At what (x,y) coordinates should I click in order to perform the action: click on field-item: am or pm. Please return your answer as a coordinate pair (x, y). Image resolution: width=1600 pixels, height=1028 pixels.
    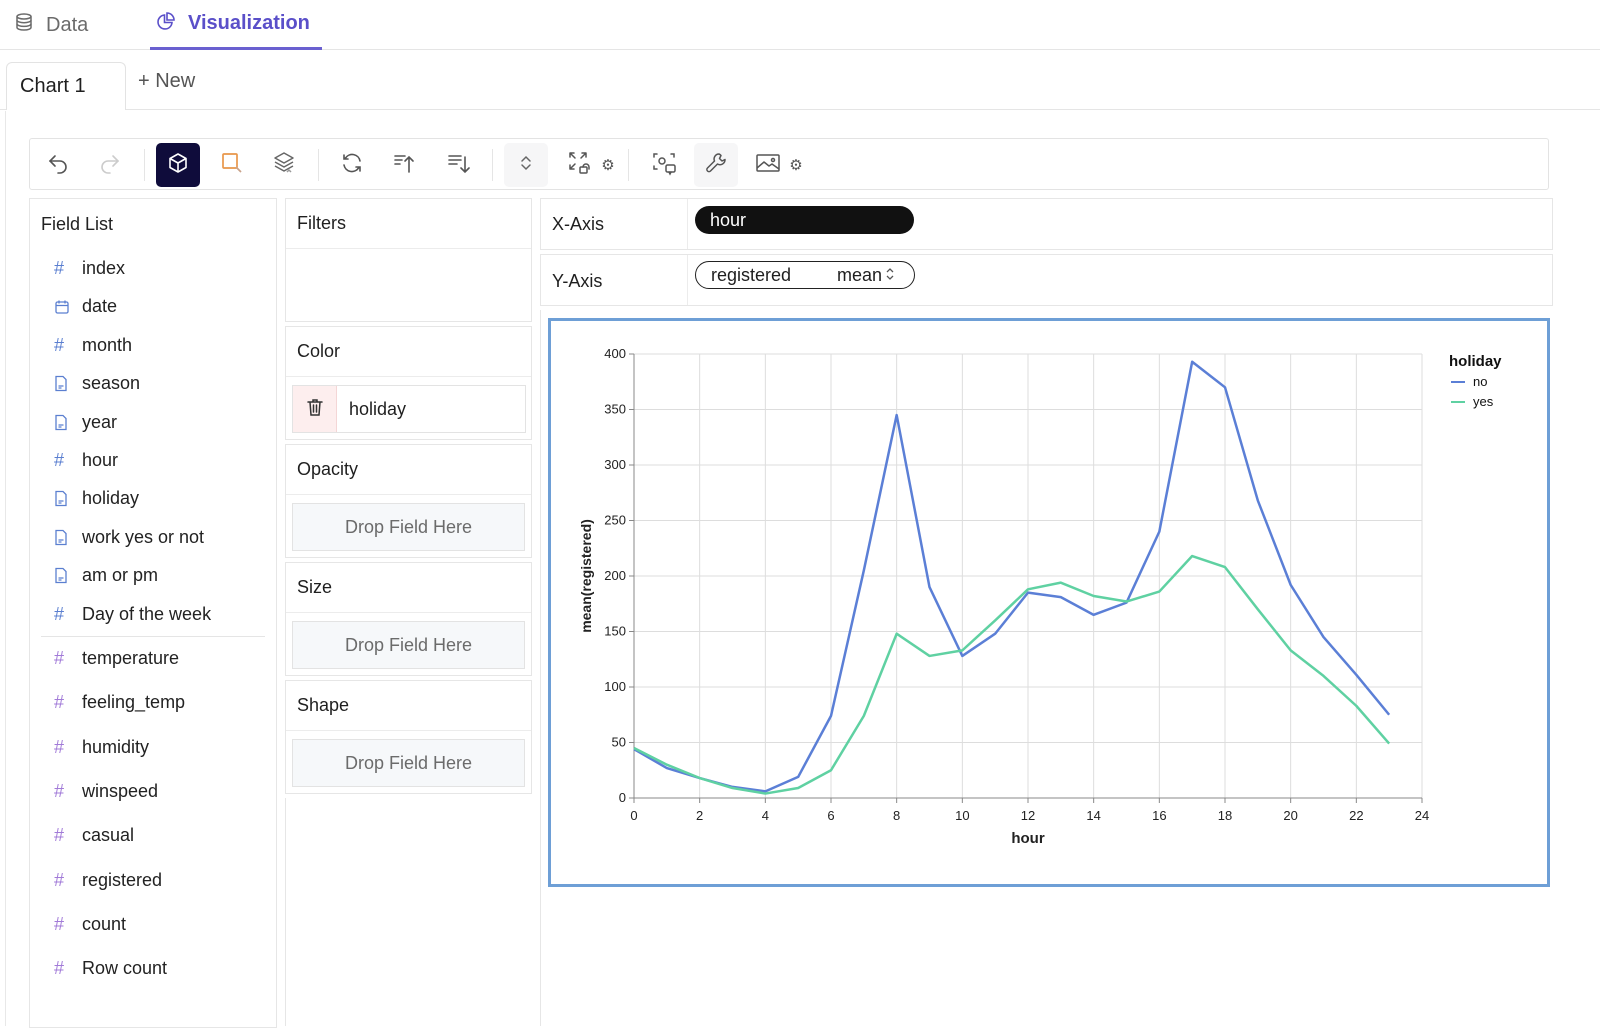
    Looking at the image, I should click on (106, 575).